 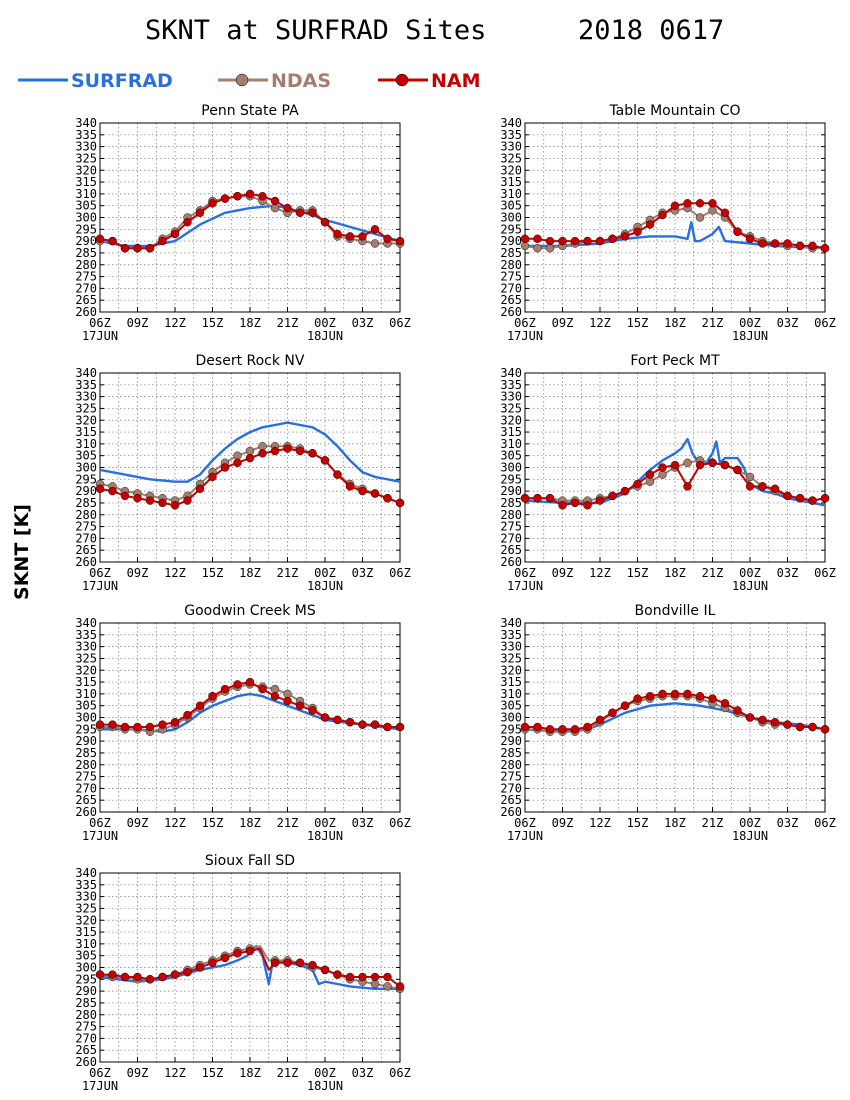 I want to click on panel-title: Fort Peck MT, so click(x=675, y=361).